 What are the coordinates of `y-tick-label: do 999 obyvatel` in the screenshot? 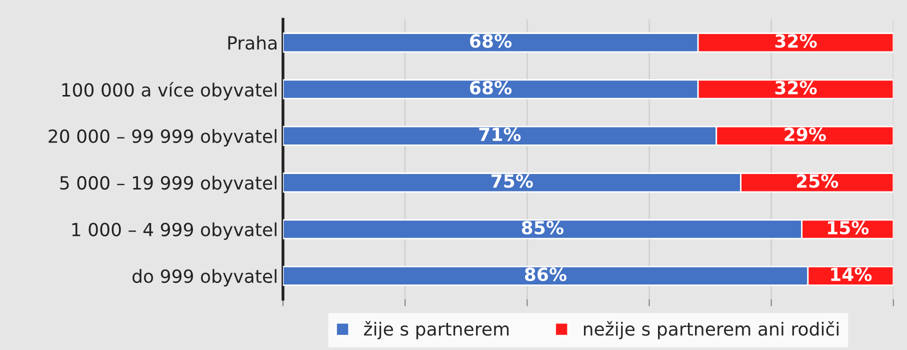 It's located at (204, 278).